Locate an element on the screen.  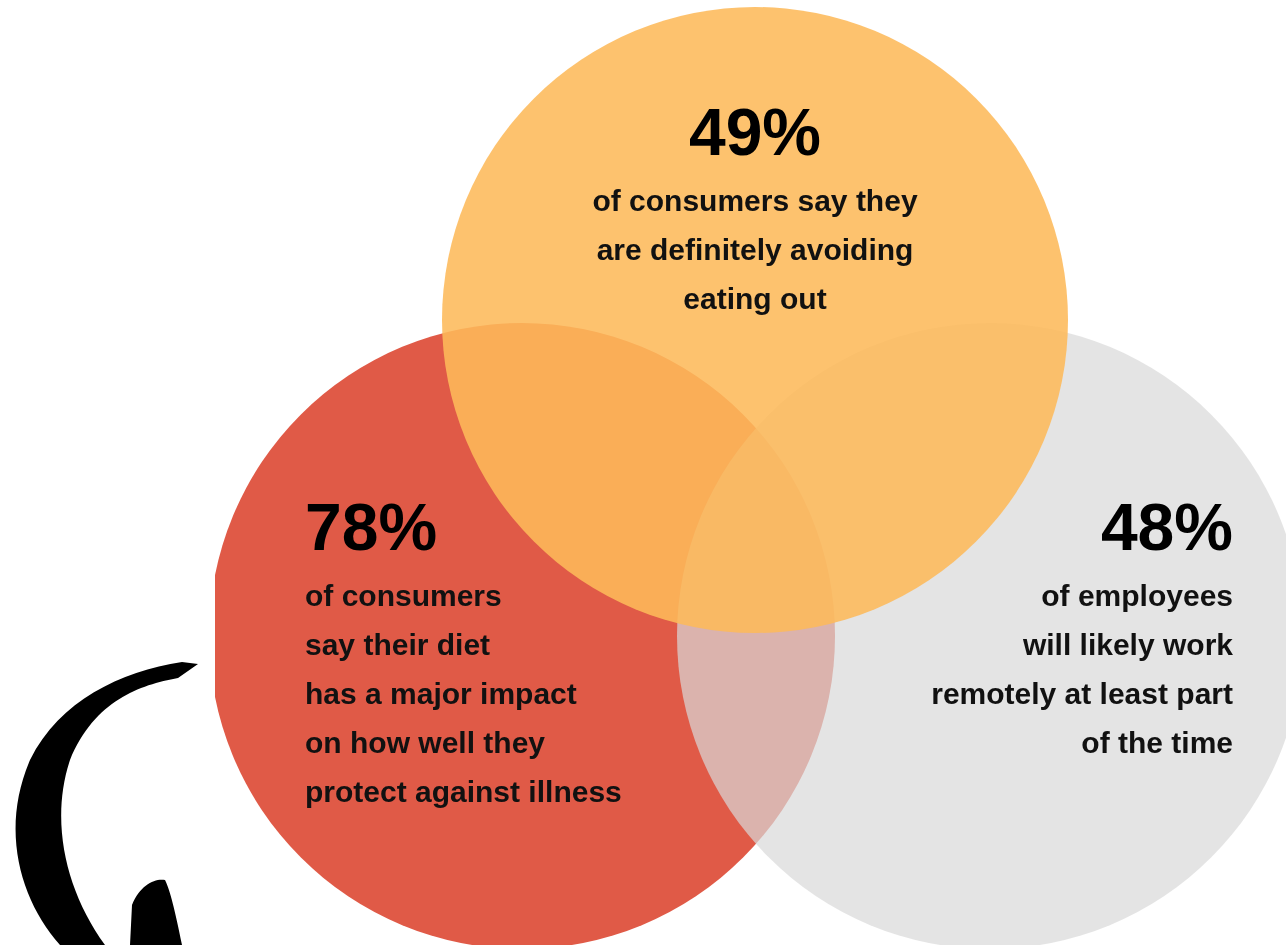
category-label: of consumers say they are definitely avoiding eating out is located at coordinates (755, 249).